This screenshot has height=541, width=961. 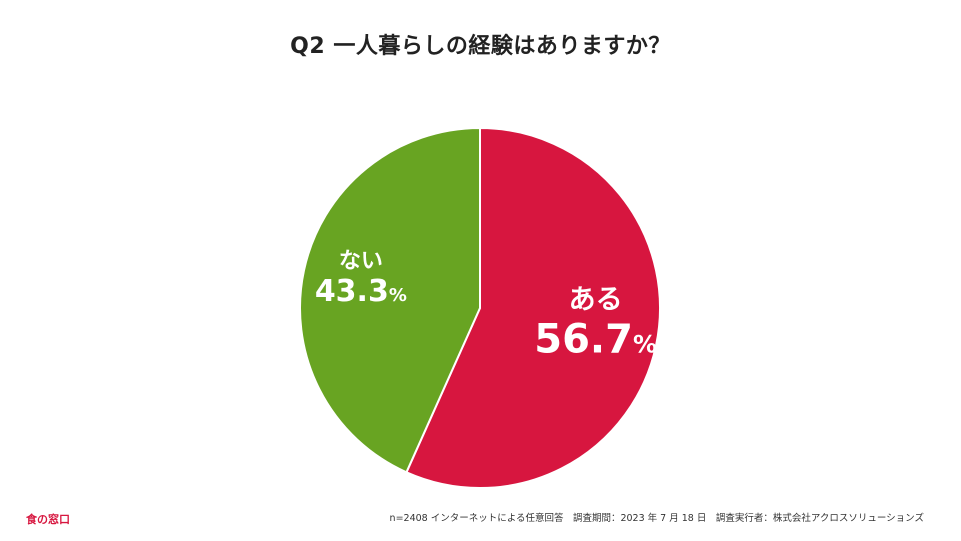 What do you see at coordinates (595, 340) in the screenshot?
I see `slice-value-1: 56.7%` at bounding box center [595, 340].